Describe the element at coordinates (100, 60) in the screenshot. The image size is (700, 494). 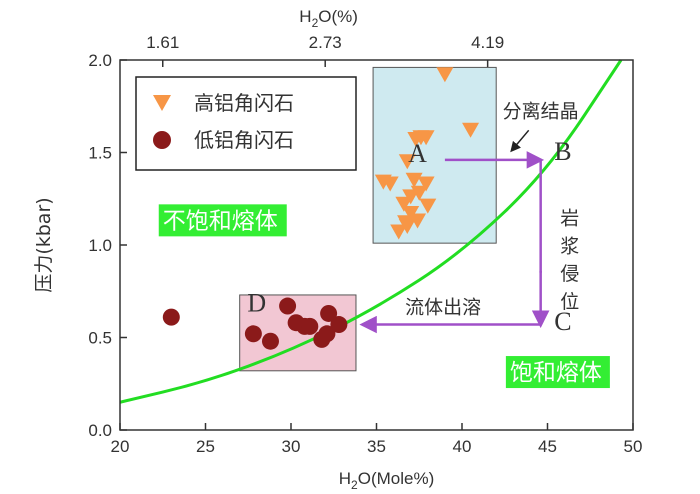
I see `y-tick-label-4: 2.0` at that location.